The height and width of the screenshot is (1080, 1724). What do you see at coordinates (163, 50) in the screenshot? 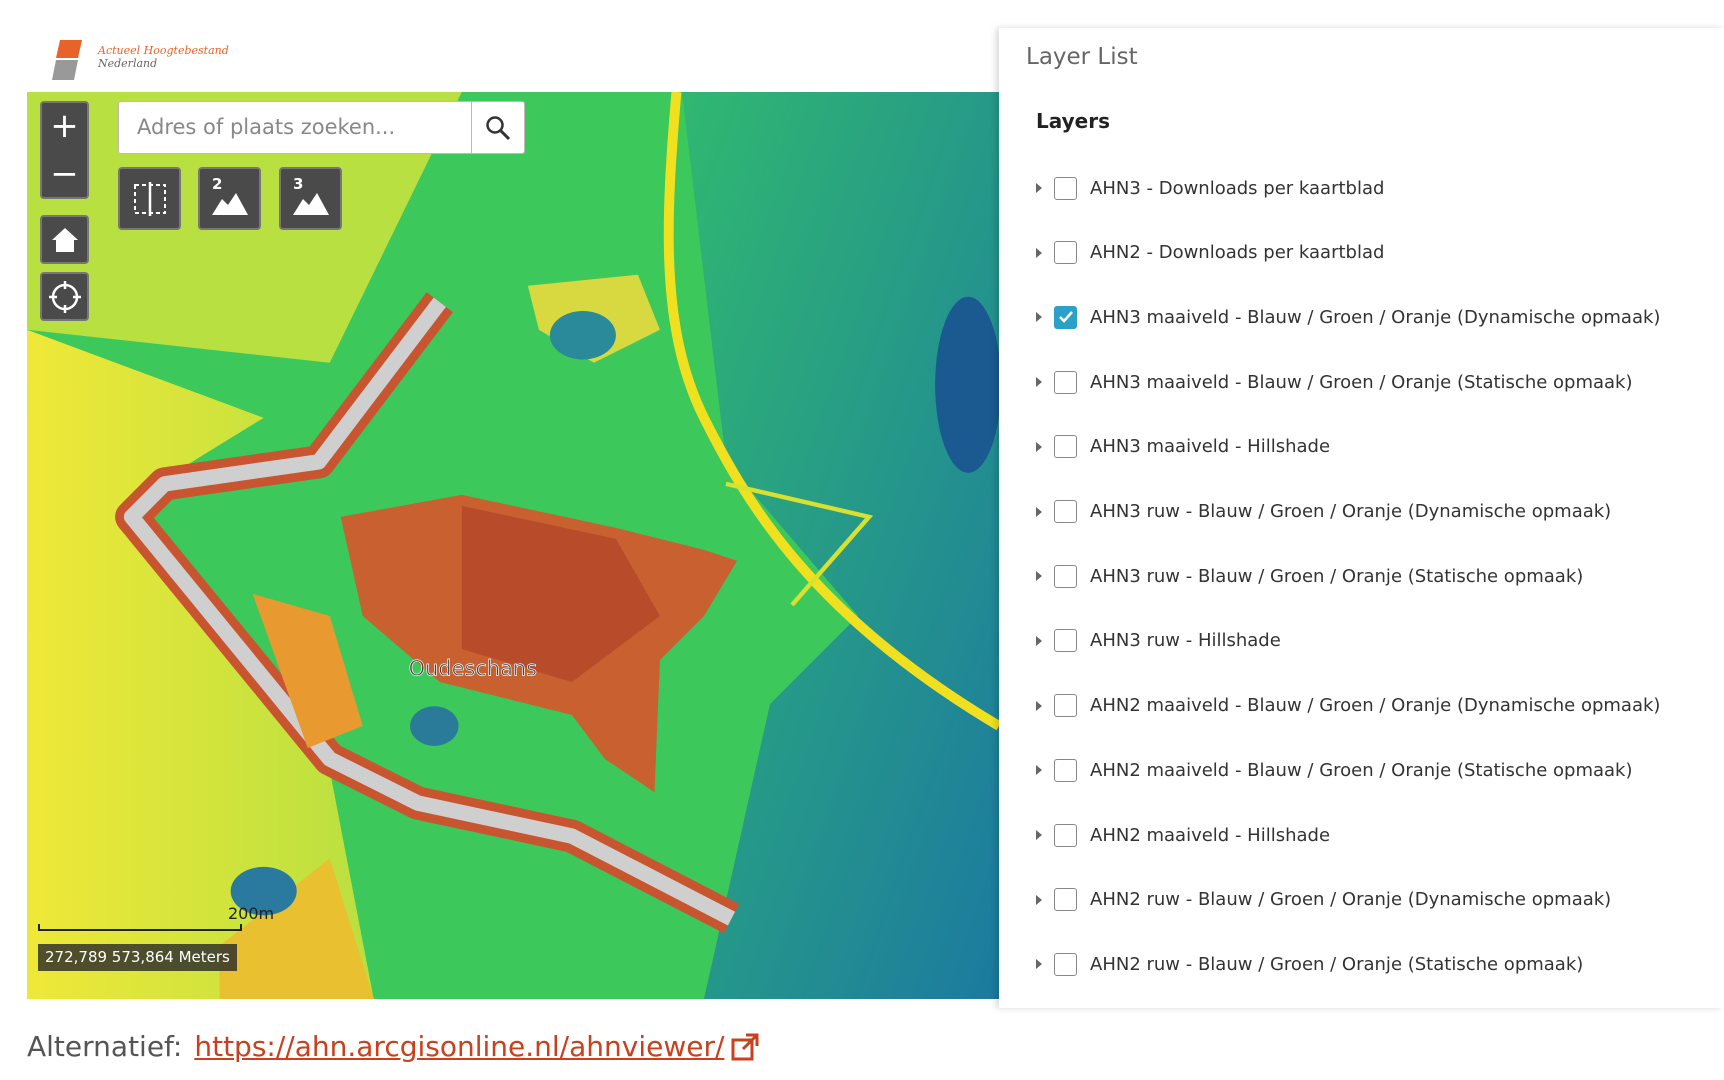
I see `logo-line1: Actueel Hoogtebestand` at bounding box center [163, 50].